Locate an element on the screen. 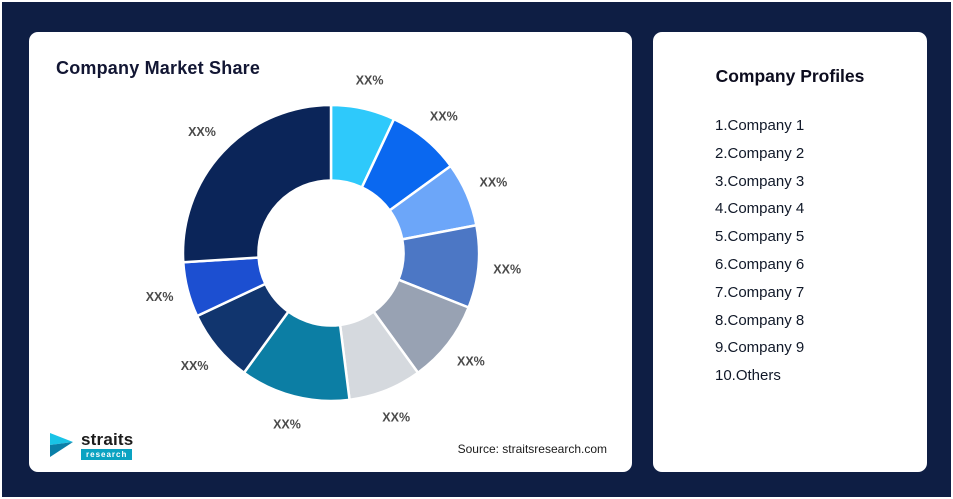  straits-logo-text: straits research is located at coordinates (107, 445).